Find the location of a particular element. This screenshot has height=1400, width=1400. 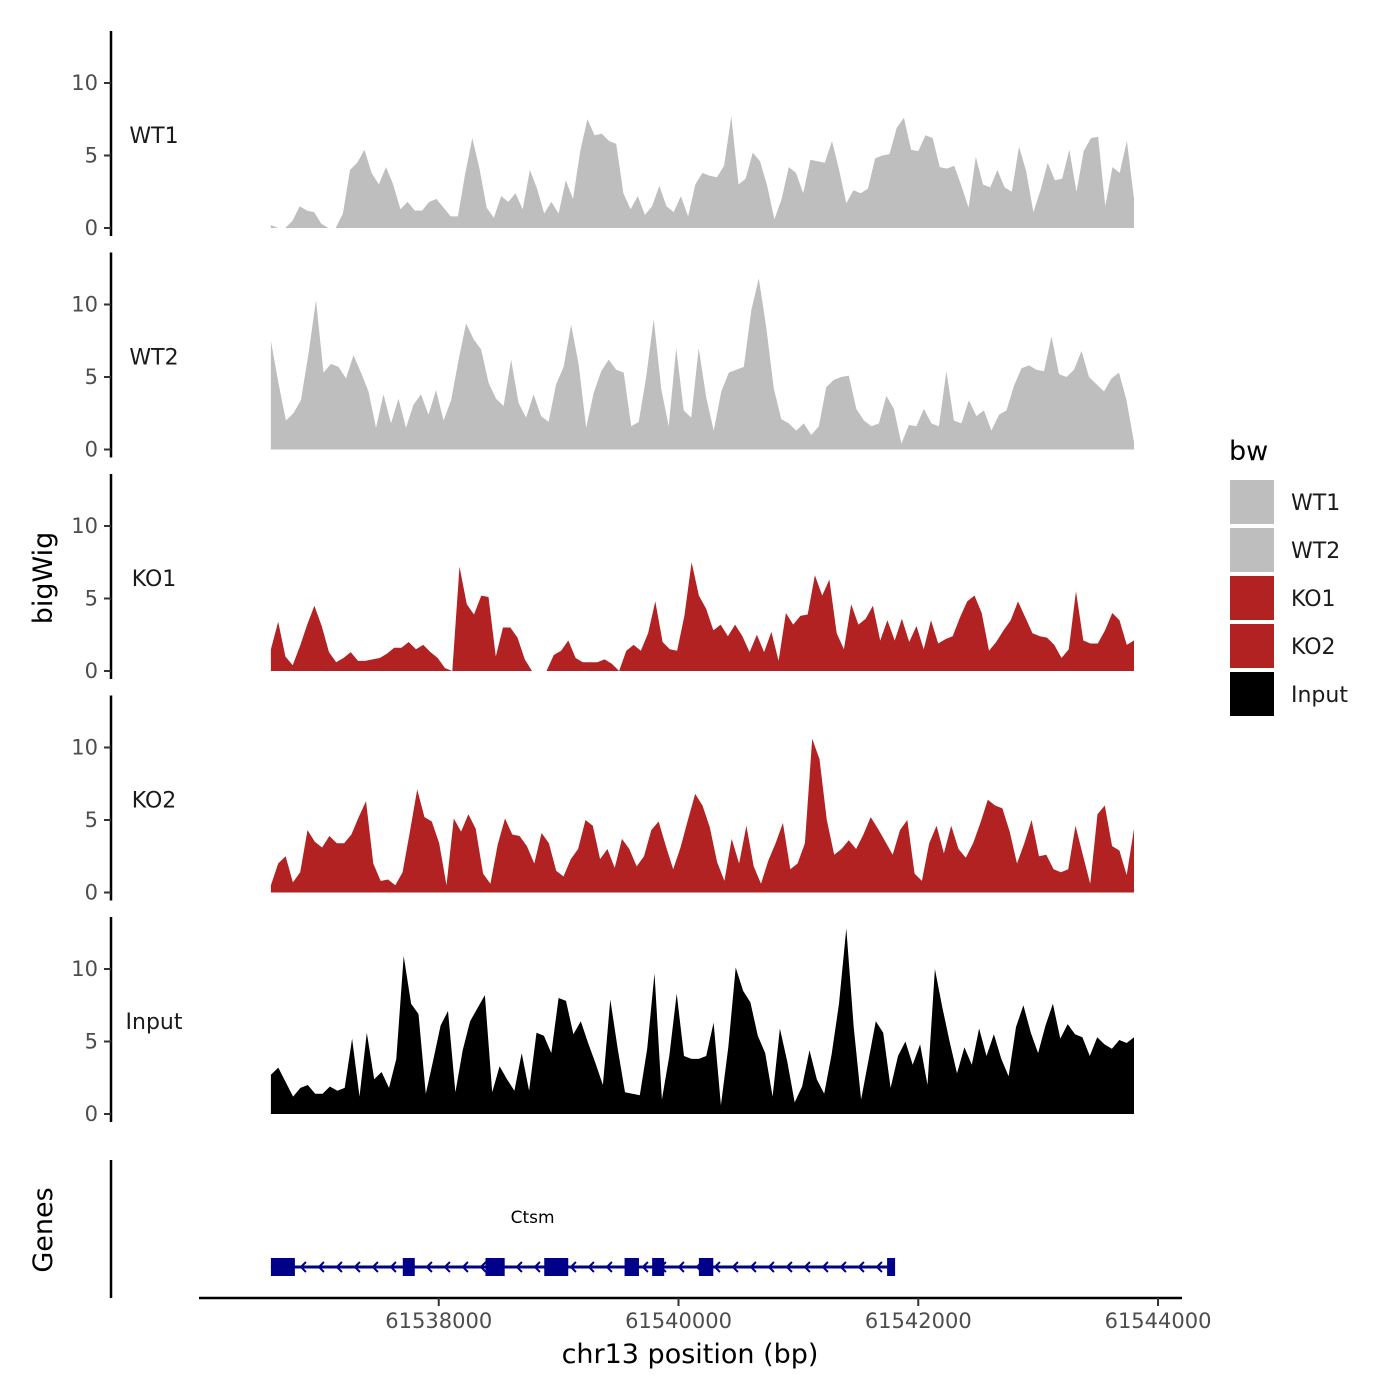

legend-entry-wt1: WT1 is located at coordinates (1285, 502).